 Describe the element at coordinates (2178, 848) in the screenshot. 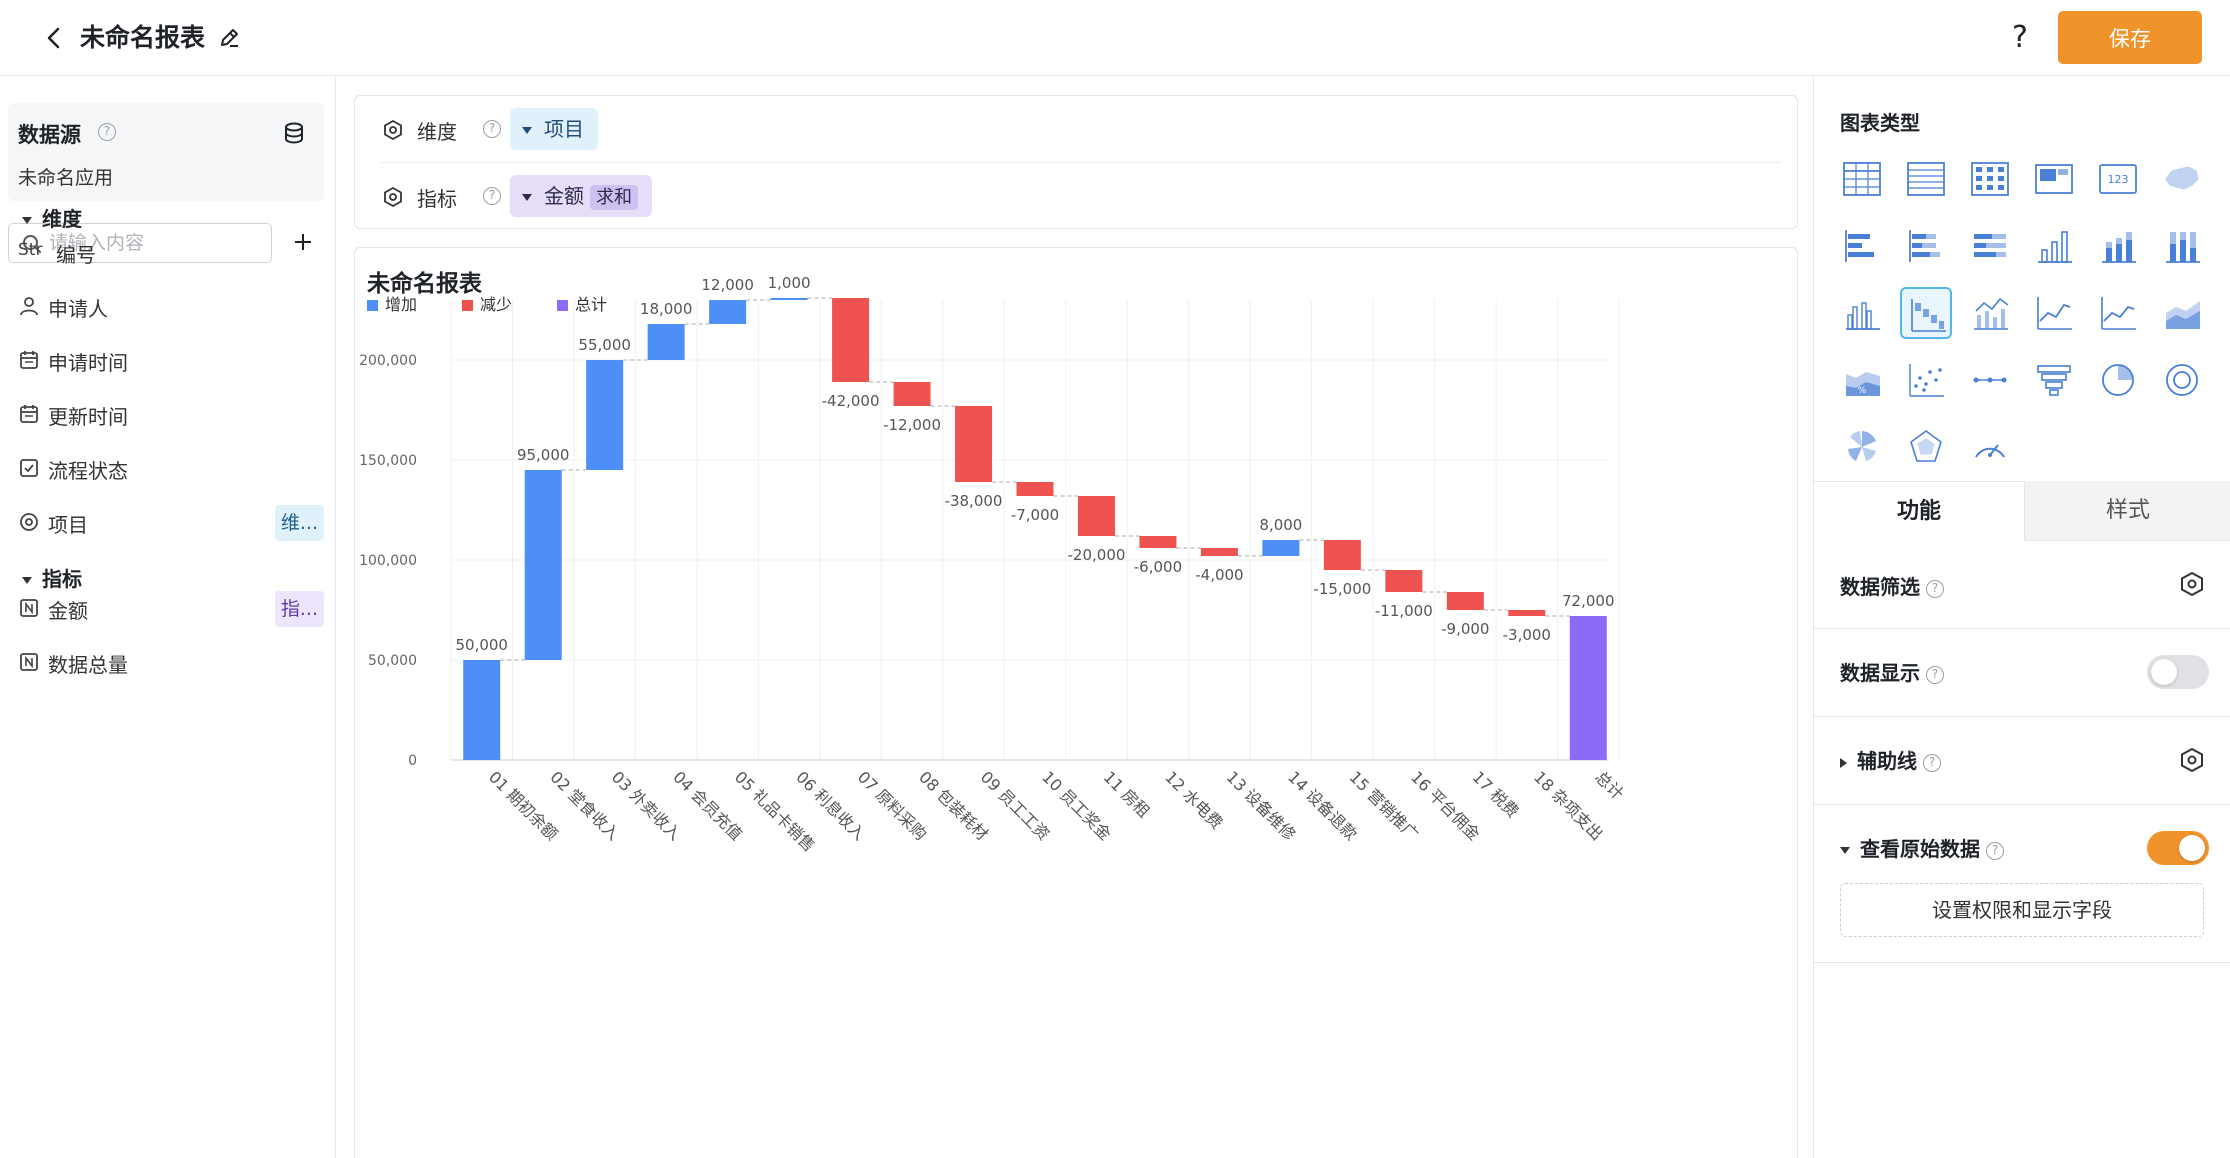

I see `view-raw-toggle` at that location.